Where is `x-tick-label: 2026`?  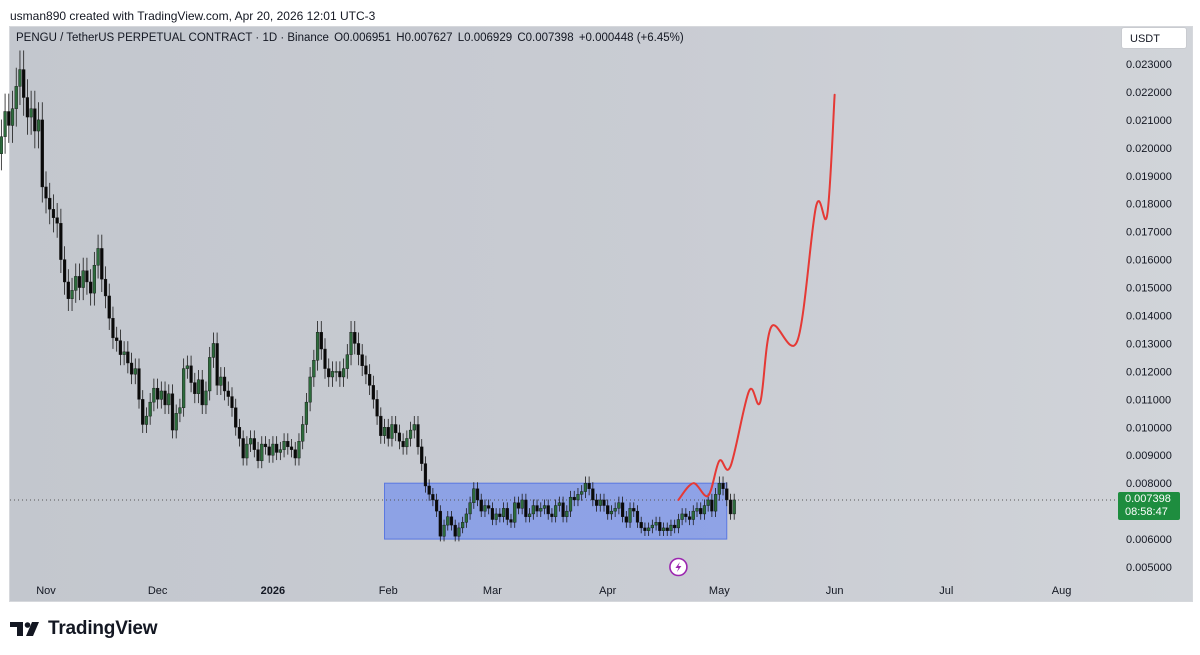 x-tick-label: 2026 is located at coordinates (273, 591).